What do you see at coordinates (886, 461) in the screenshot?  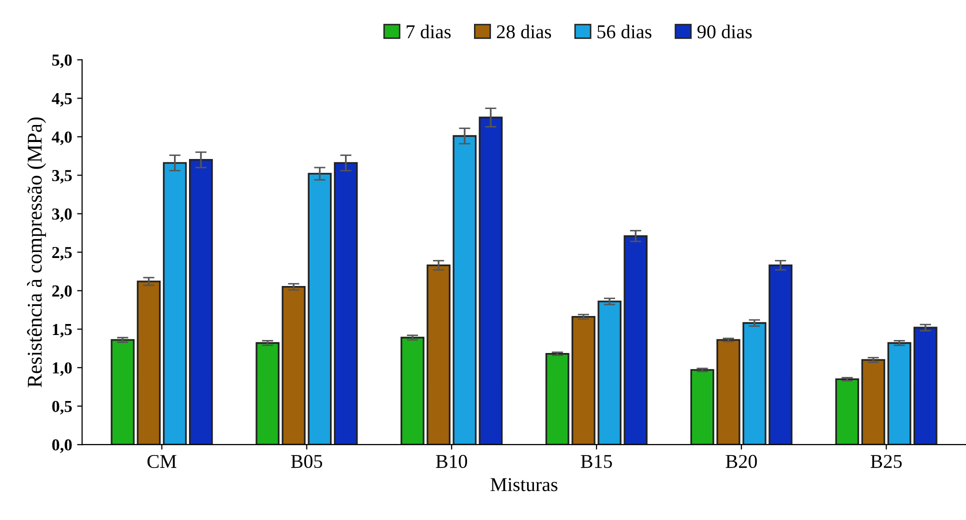 I see `x-tick-label: B25` at bounding box center [886, 461].